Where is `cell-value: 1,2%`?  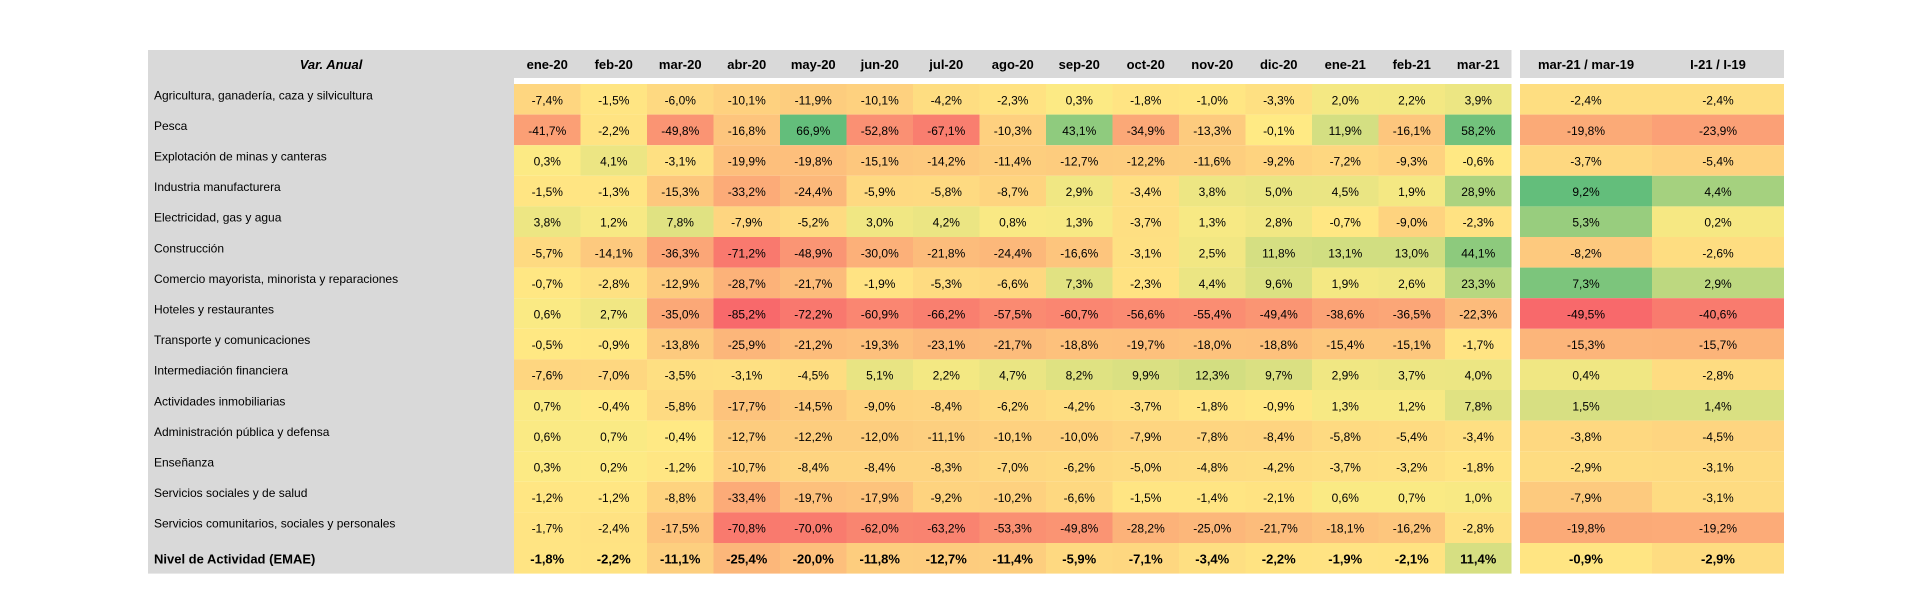 cell-value: 1,2% is located at coordinates (1412, 406).